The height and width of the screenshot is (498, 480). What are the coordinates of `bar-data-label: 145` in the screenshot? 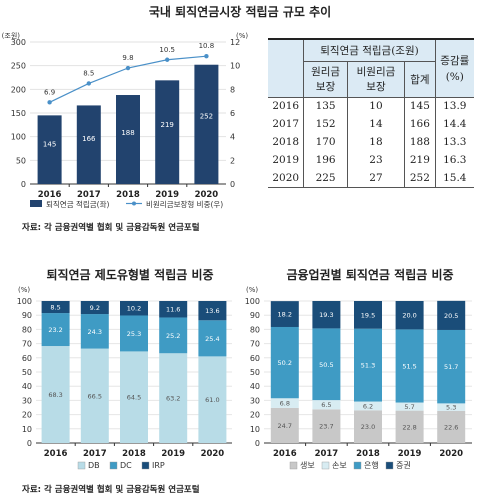 It's located at (49, 144).